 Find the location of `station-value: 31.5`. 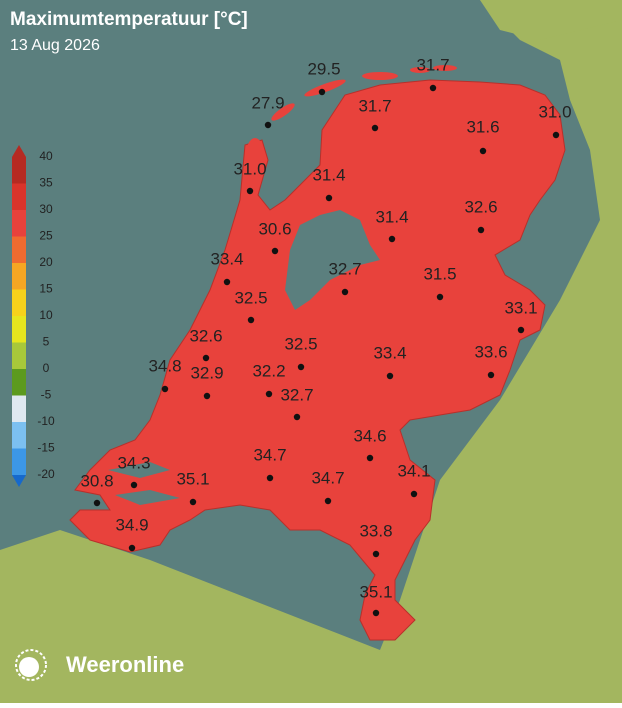

station-value: 31.5 is located at coordinates (439, 273).